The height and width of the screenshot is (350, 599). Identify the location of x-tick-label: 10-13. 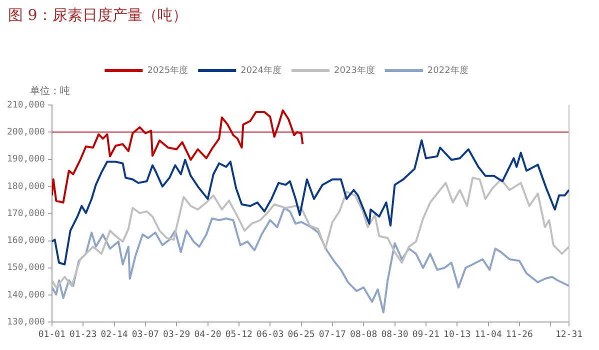
(457, 335).